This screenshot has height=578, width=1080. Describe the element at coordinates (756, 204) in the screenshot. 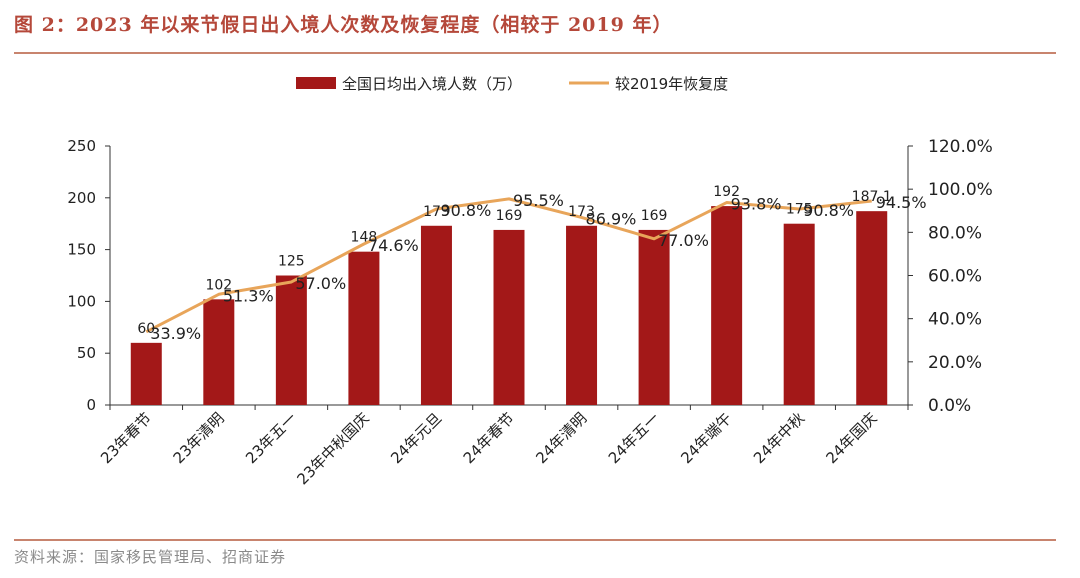

I see `line-value-label: 93.8%` at that location.